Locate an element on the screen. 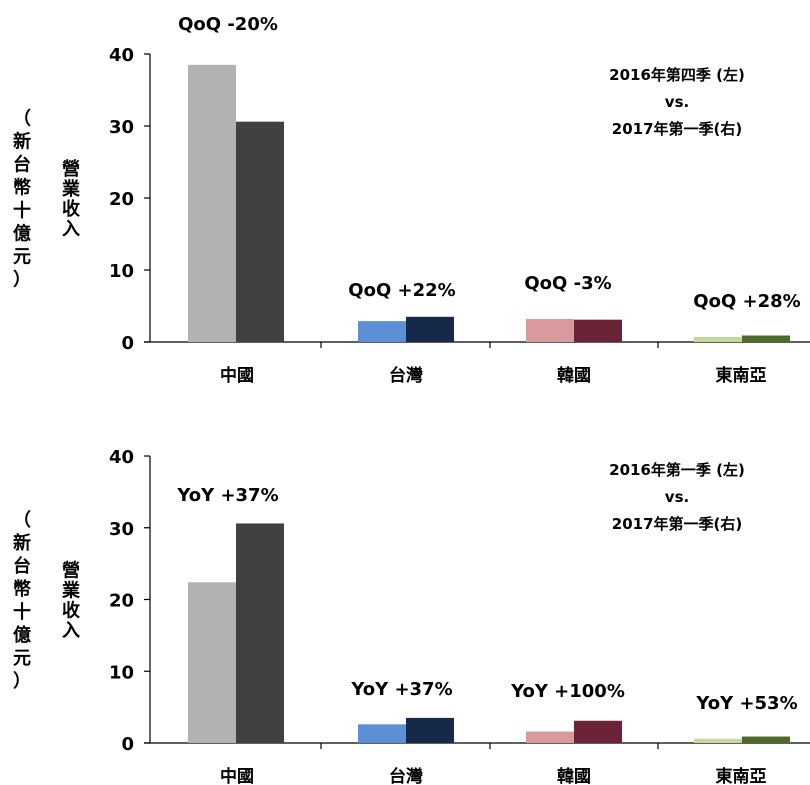  change-annotation: YoY +53% is located at coordinates (746, 703).